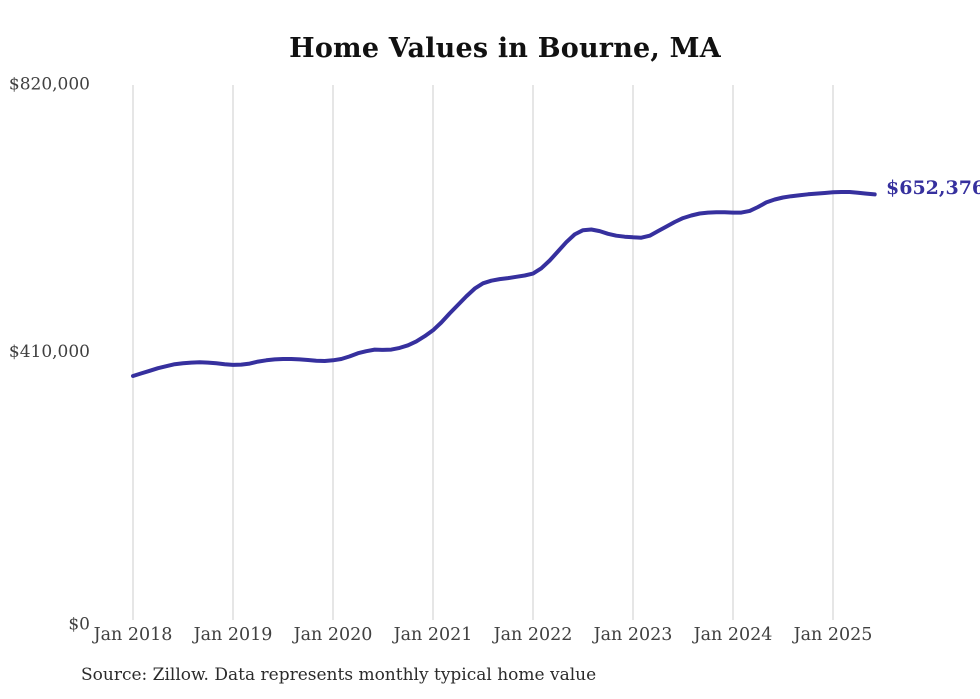 The height and width of the screenshot is (699, 980). I want to click on x-axis-tick-label: Jan 2021, so click(432, 635).